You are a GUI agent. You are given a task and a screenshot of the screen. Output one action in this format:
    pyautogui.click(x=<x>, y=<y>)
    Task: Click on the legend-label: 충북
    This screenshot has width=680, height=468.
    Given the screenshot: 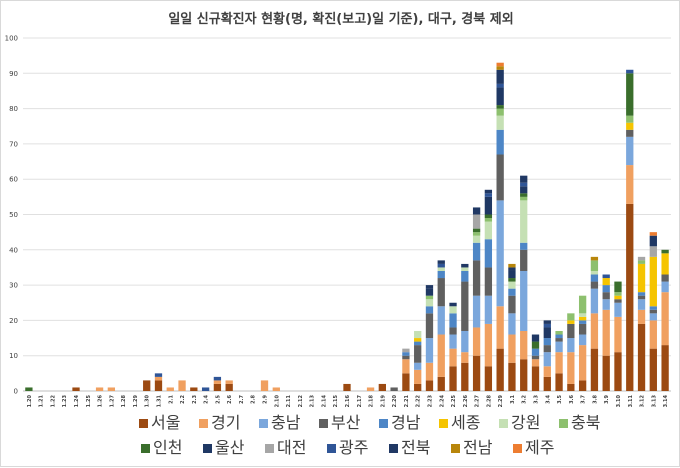 What is the action you would take?
    pyautogui.click(x=585, y=422)
    